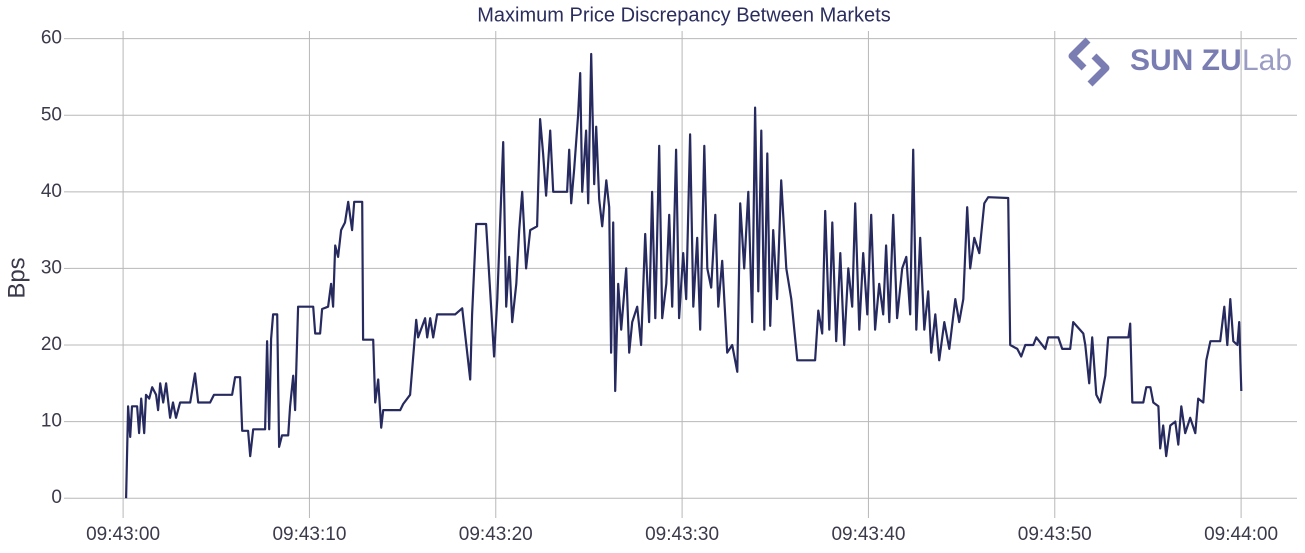 The height and width of the screenshot is (553, 1305). What do you see at coordinates (51, 114) in the screenshot?
I see `y-tick-label: 50` at bounding box center [51, 114].